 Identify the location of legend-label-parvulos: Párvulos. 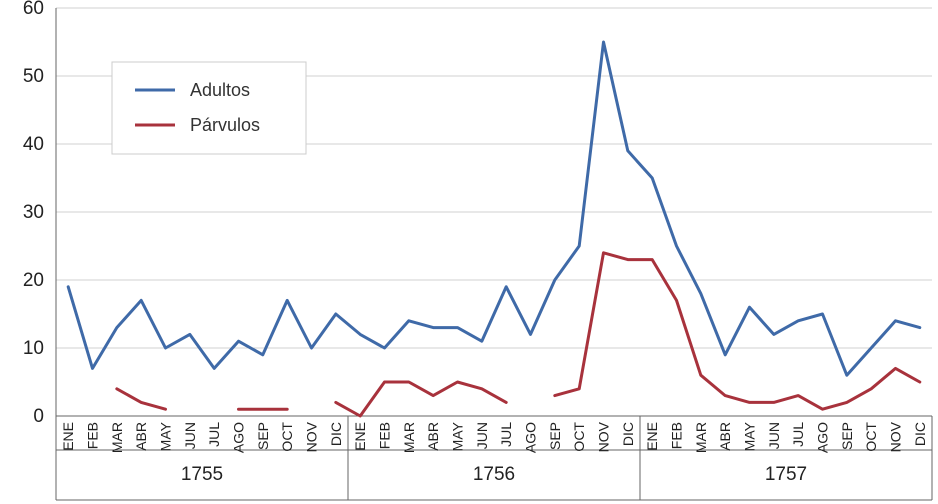
(225, 125).